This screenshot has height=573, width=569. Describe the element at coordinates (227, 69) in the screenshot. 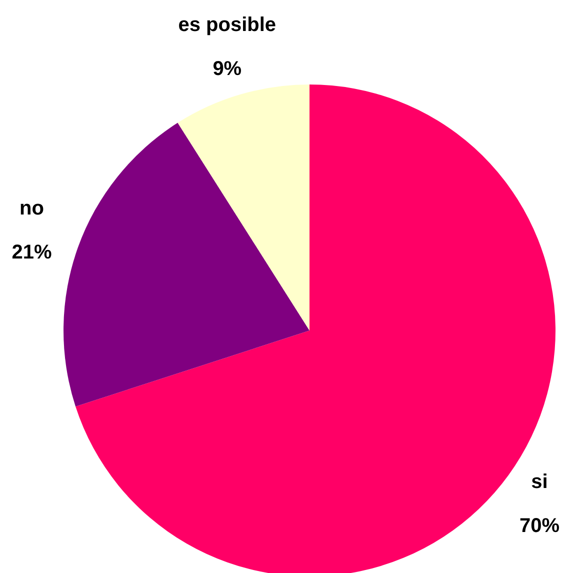

I see `data-label: 9%` at that location.